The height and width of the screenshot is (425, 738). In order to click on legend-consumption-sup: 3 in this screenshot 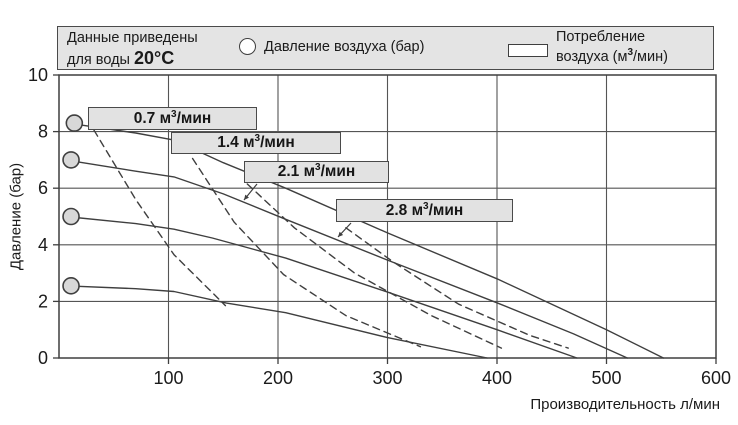, I will do `click(630, 52)`.